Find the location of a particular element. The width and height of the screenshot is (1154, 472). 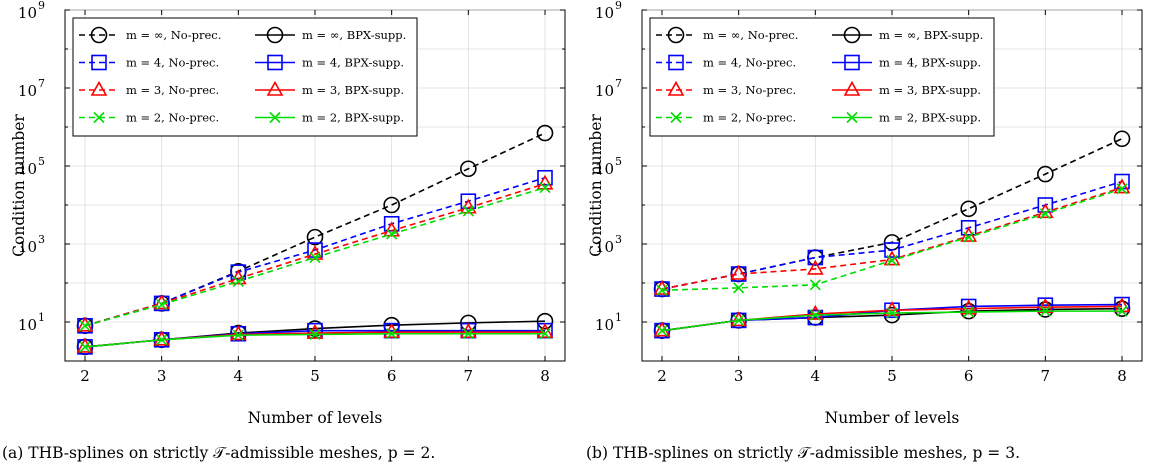

legend-item: m = 4, No-prec. is located at coordinates (726, 62).